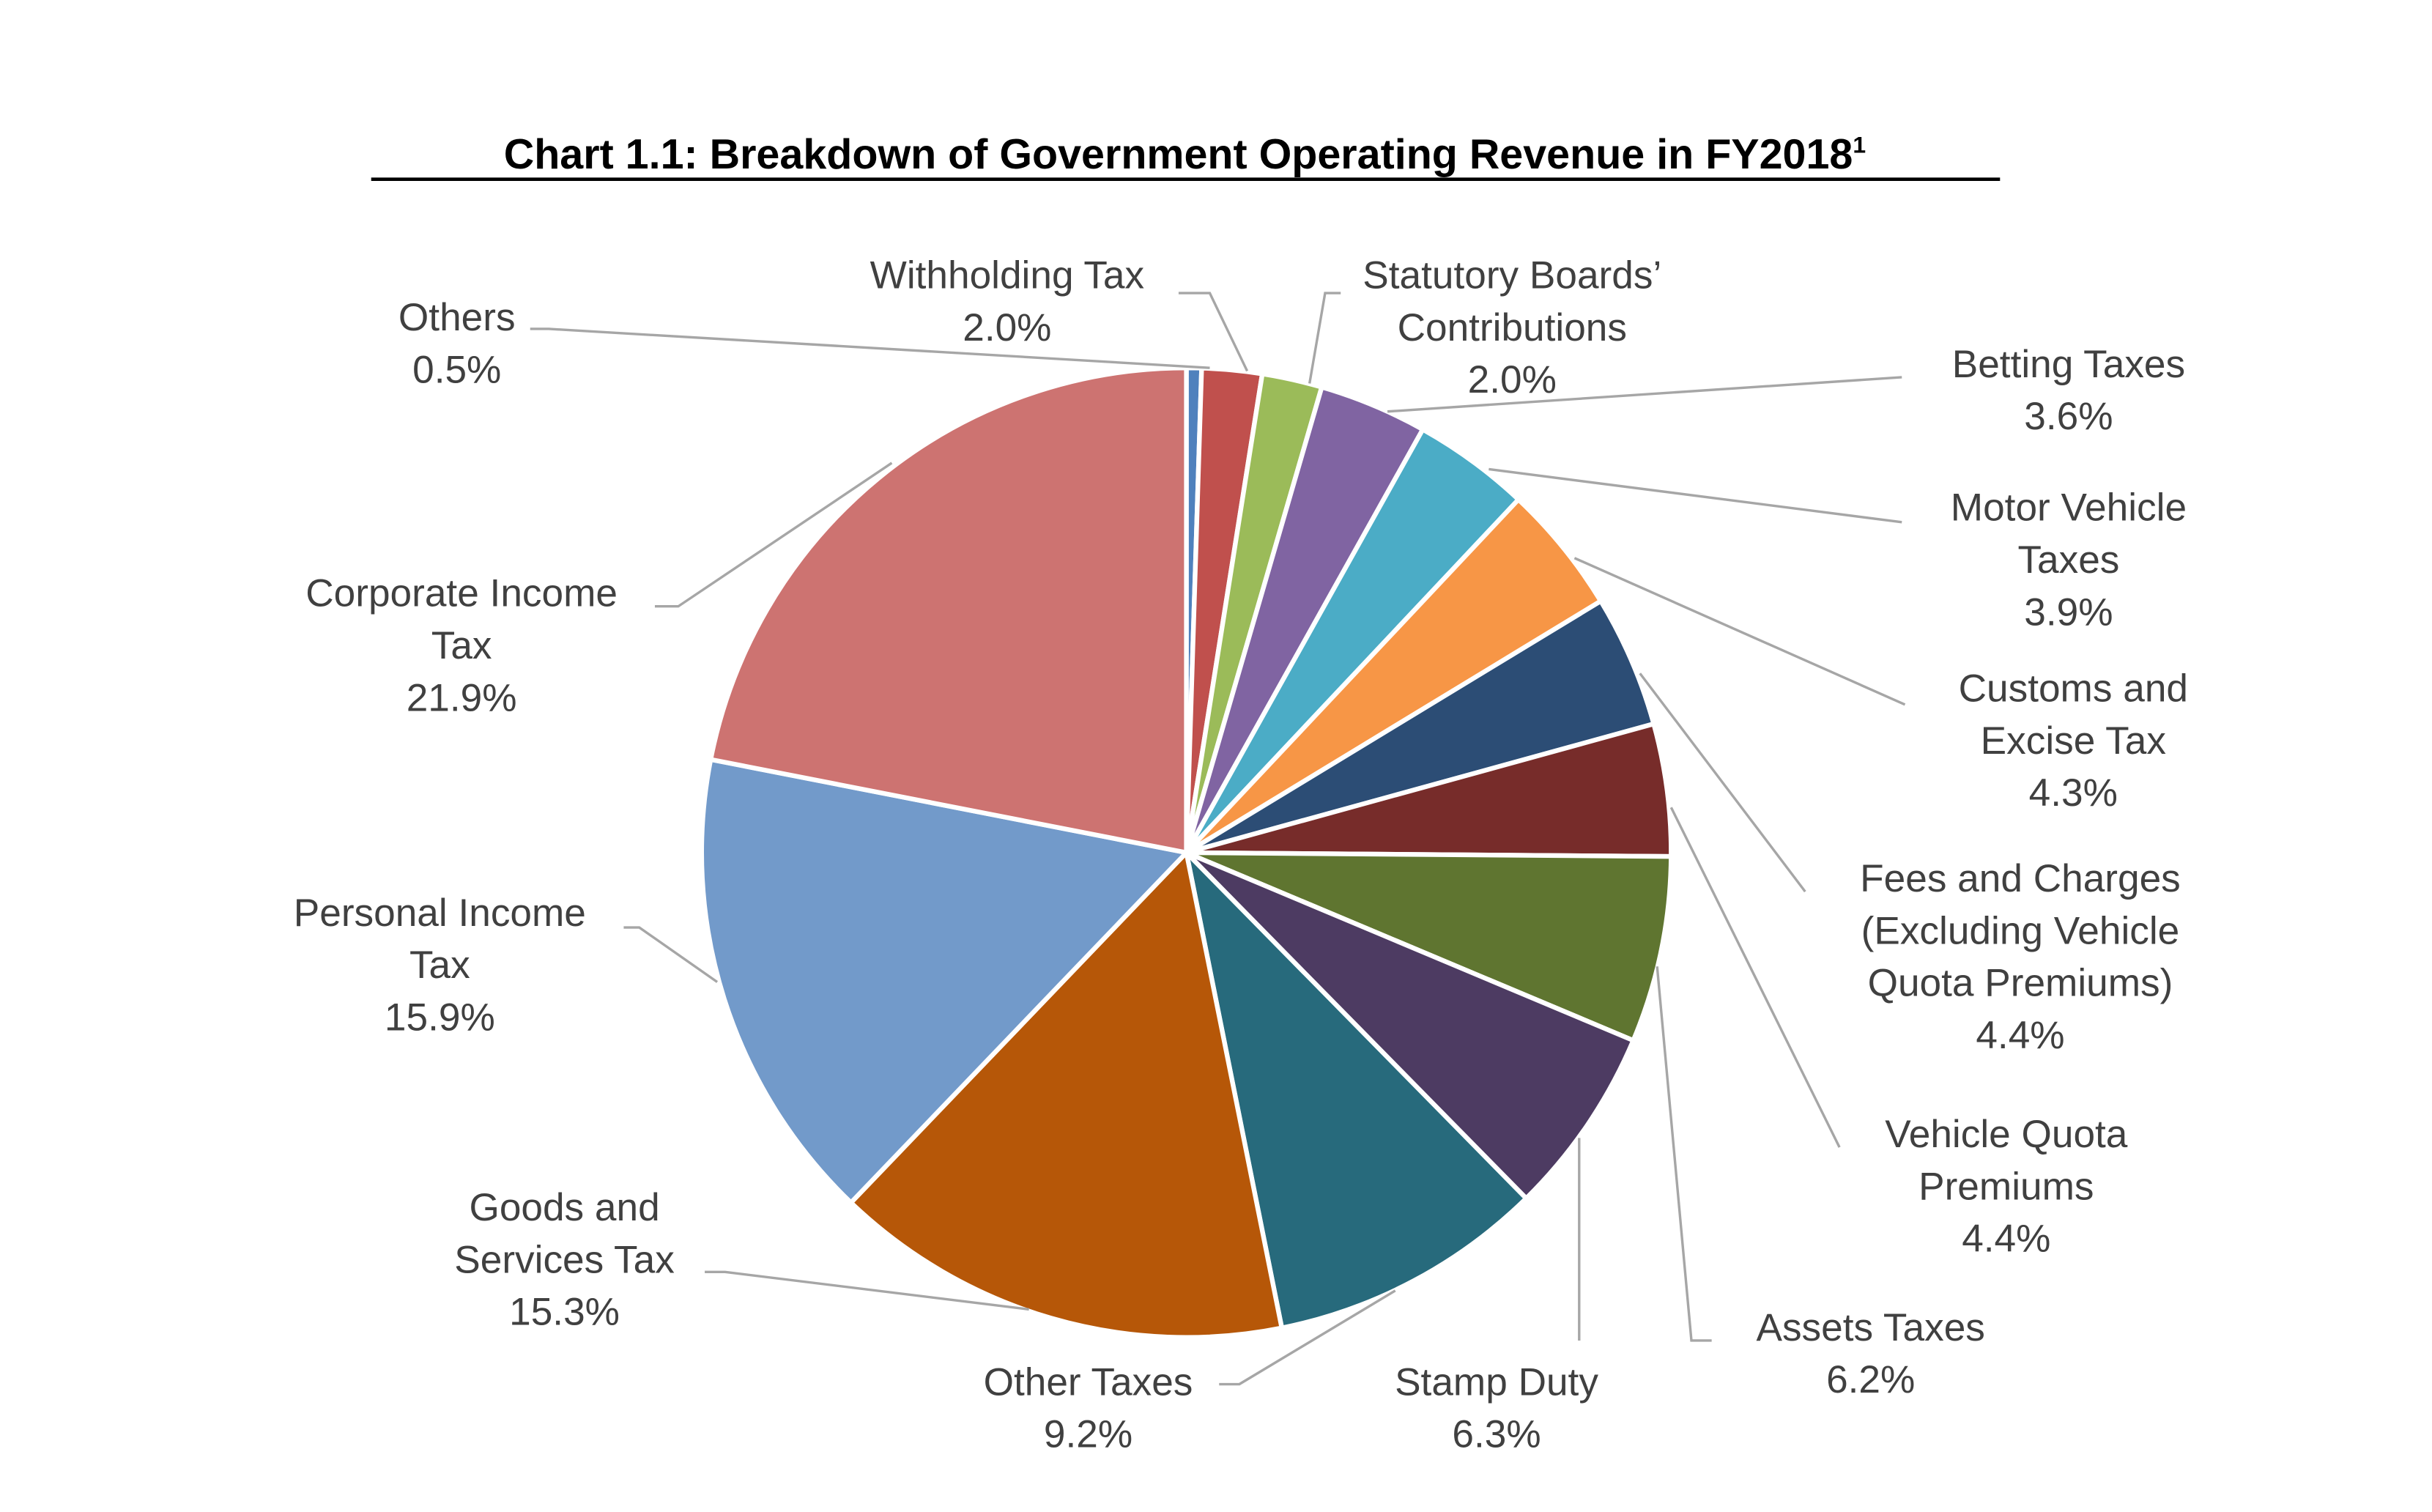 The width and height of the screenshot is (2432, 1512). Describe the element at coordinates (2068, 612) in the screenshot. I see `data-label-value: 3.9%` at that location.